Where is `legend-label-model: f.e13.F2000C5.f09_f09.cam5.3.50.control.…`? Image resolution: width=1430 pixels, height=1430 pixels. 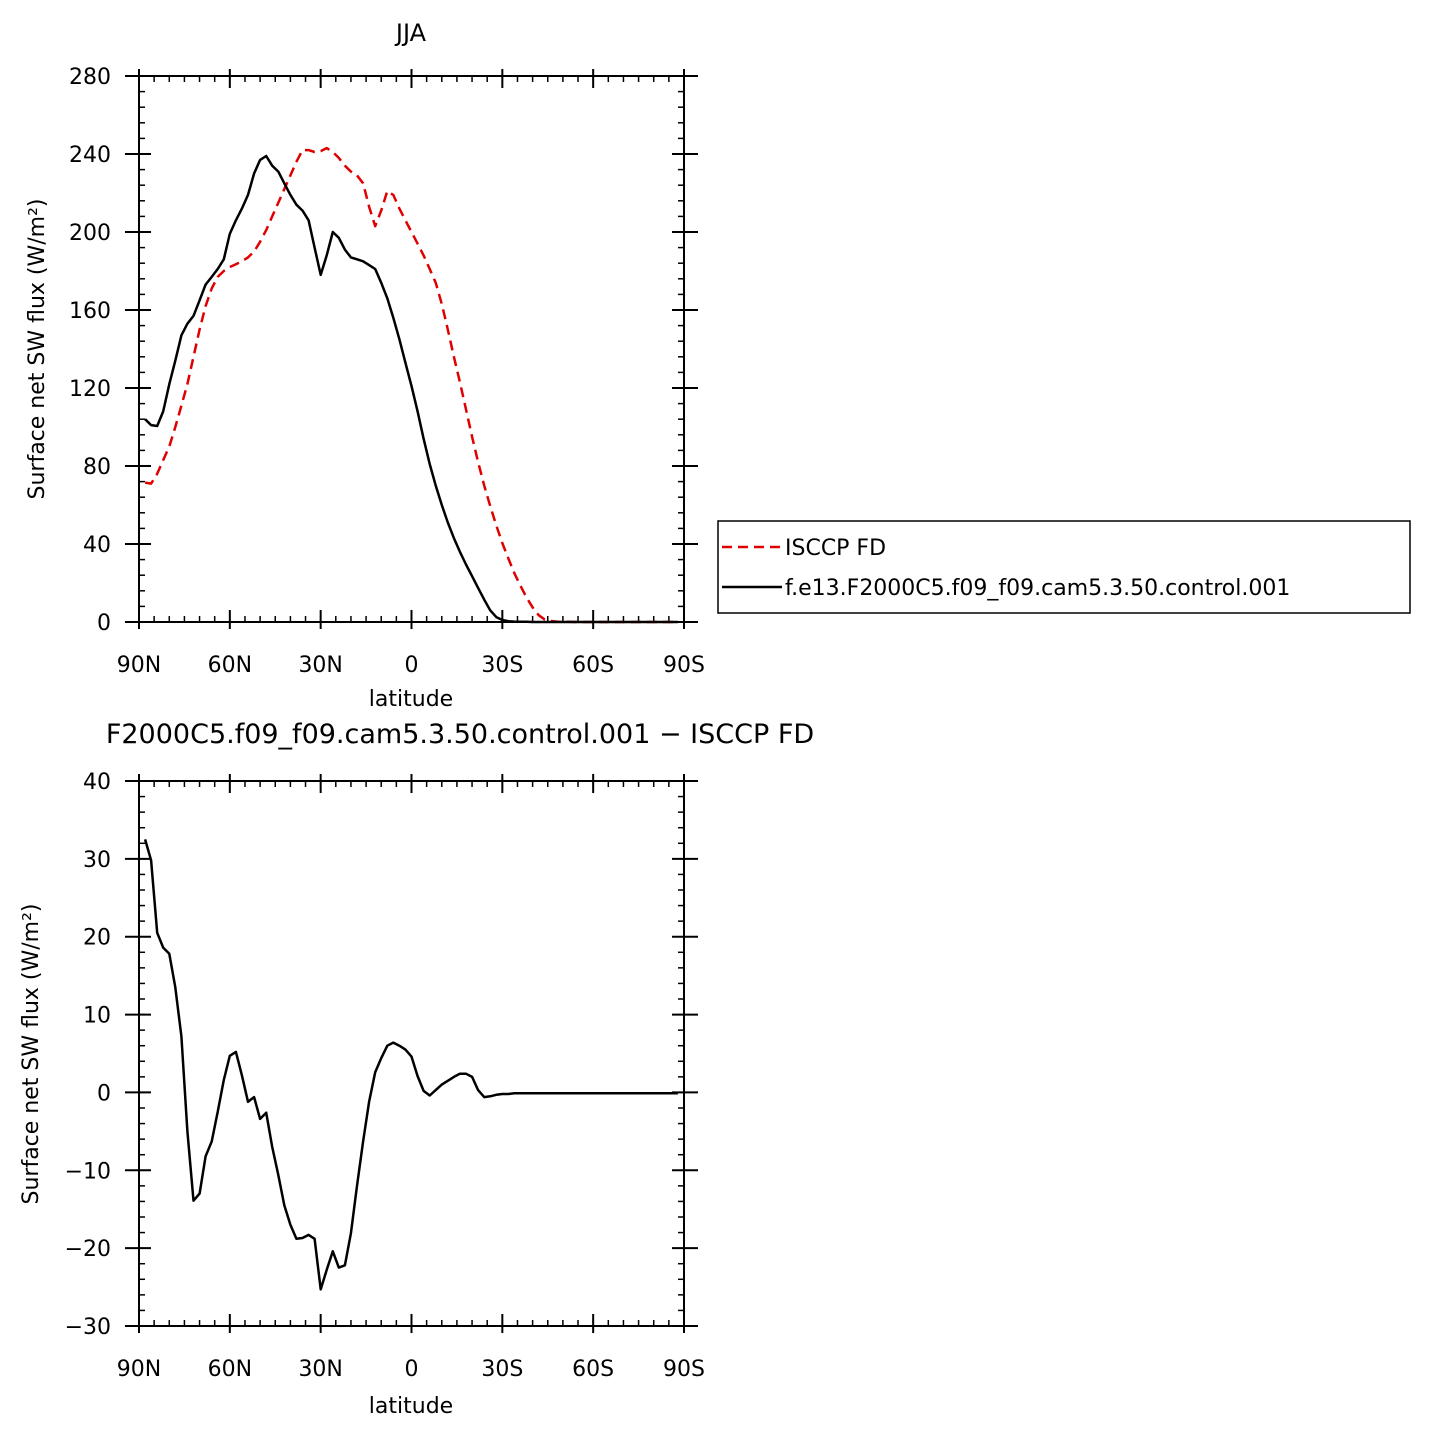 legend-label-model: f.e13.F2000C5.f09_f09.cam5.3.50.control.… is located at coordinates (1037, 588).